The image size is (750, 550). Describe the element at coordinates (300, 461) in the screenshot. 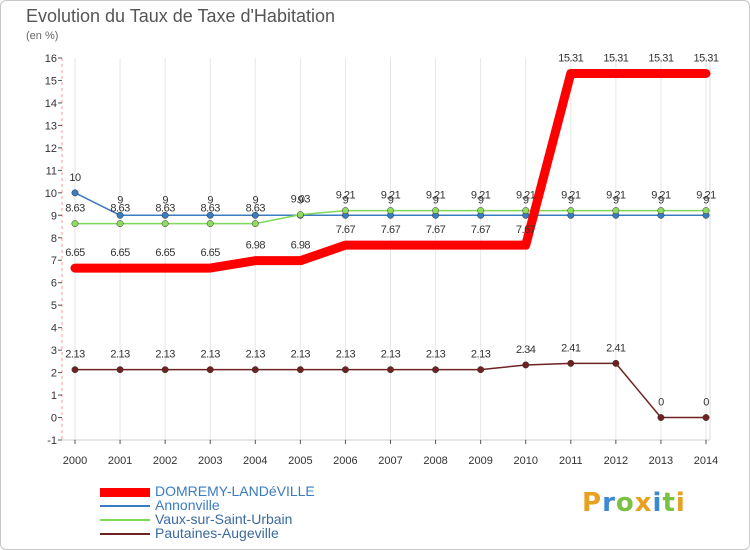

I see `x-tick-label: 2005` at that location.